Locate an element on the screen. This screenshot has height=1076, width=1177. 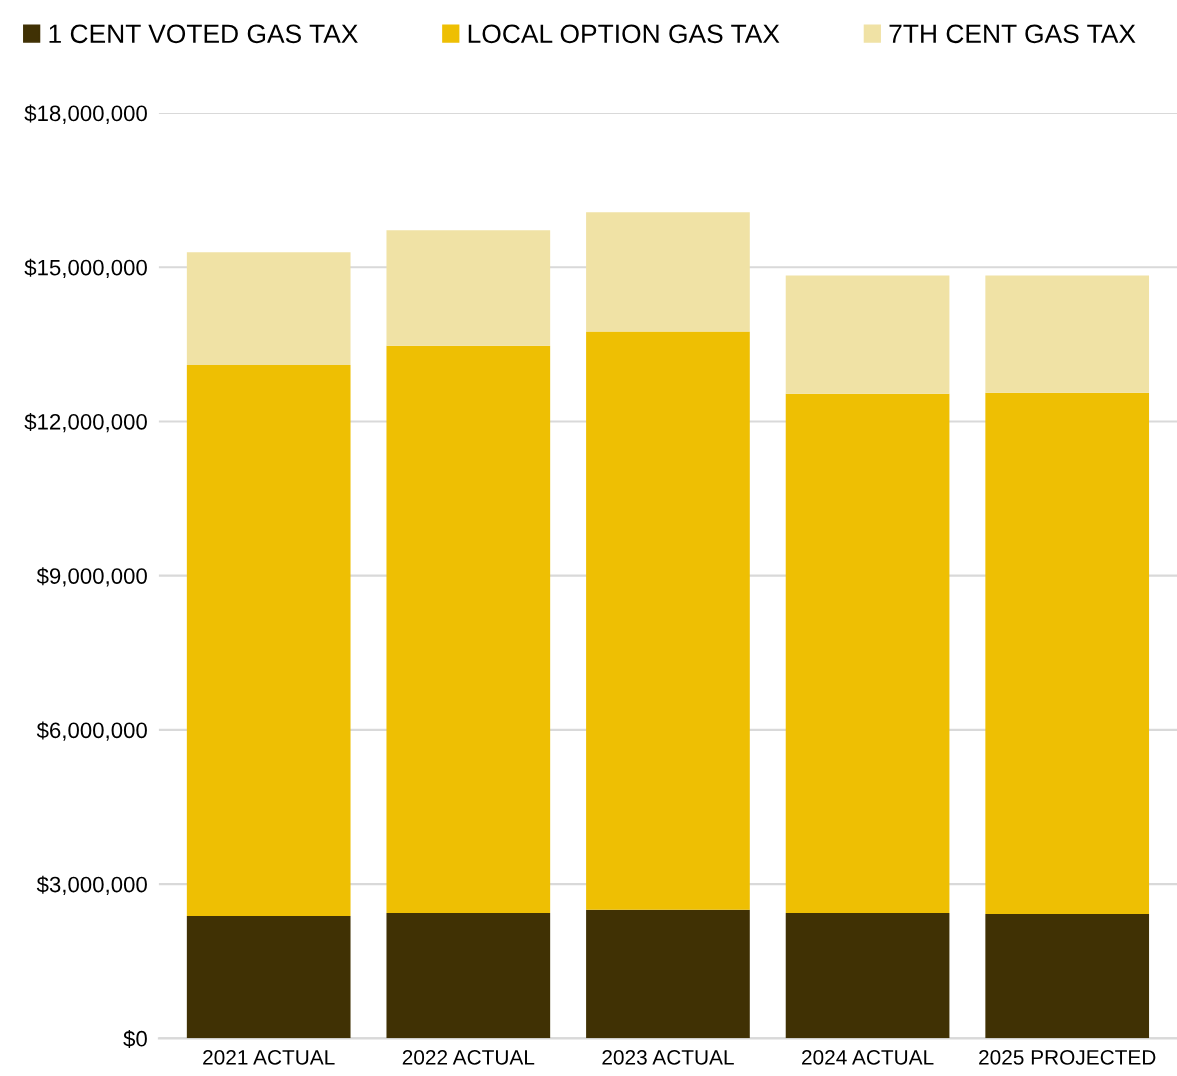
y-tick-label: $3,000,000 is located at coordinates (91, 885).